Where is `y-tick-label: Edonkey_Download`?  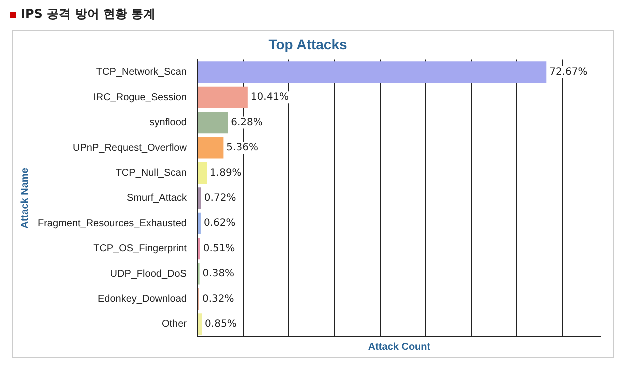
y-tick-label: Edonkey_Download is located at coordinates (142, 299).